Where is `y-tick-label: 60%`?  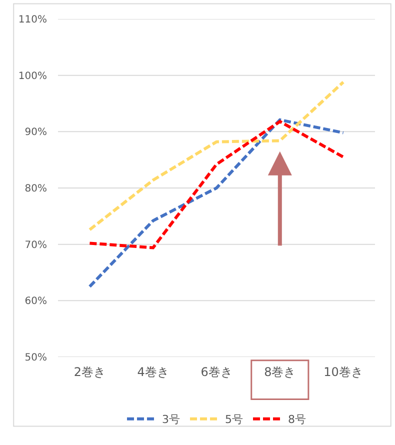
y-tick-label: 60% is located at coordinates (35, 302).